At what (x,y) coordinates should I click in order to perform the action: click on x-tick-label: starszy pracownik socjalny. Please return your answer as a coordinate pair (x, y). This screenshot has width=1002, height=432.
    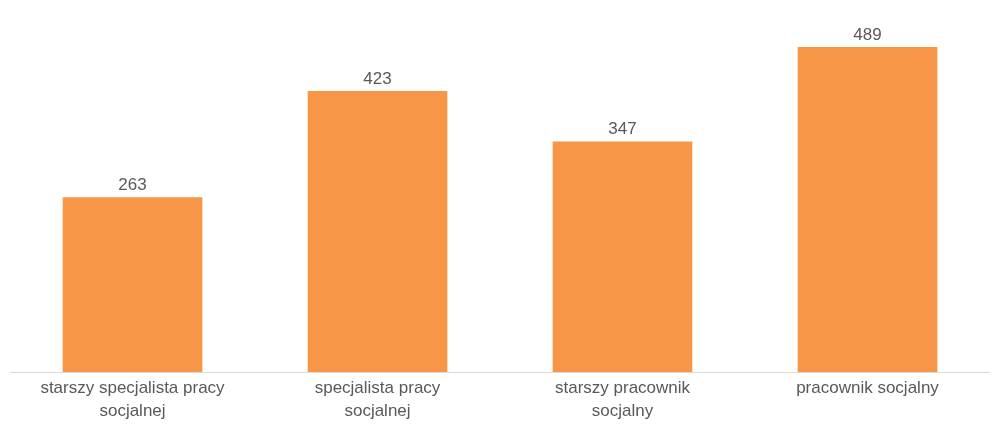
    Looking at the image, I should click on (622, 399).